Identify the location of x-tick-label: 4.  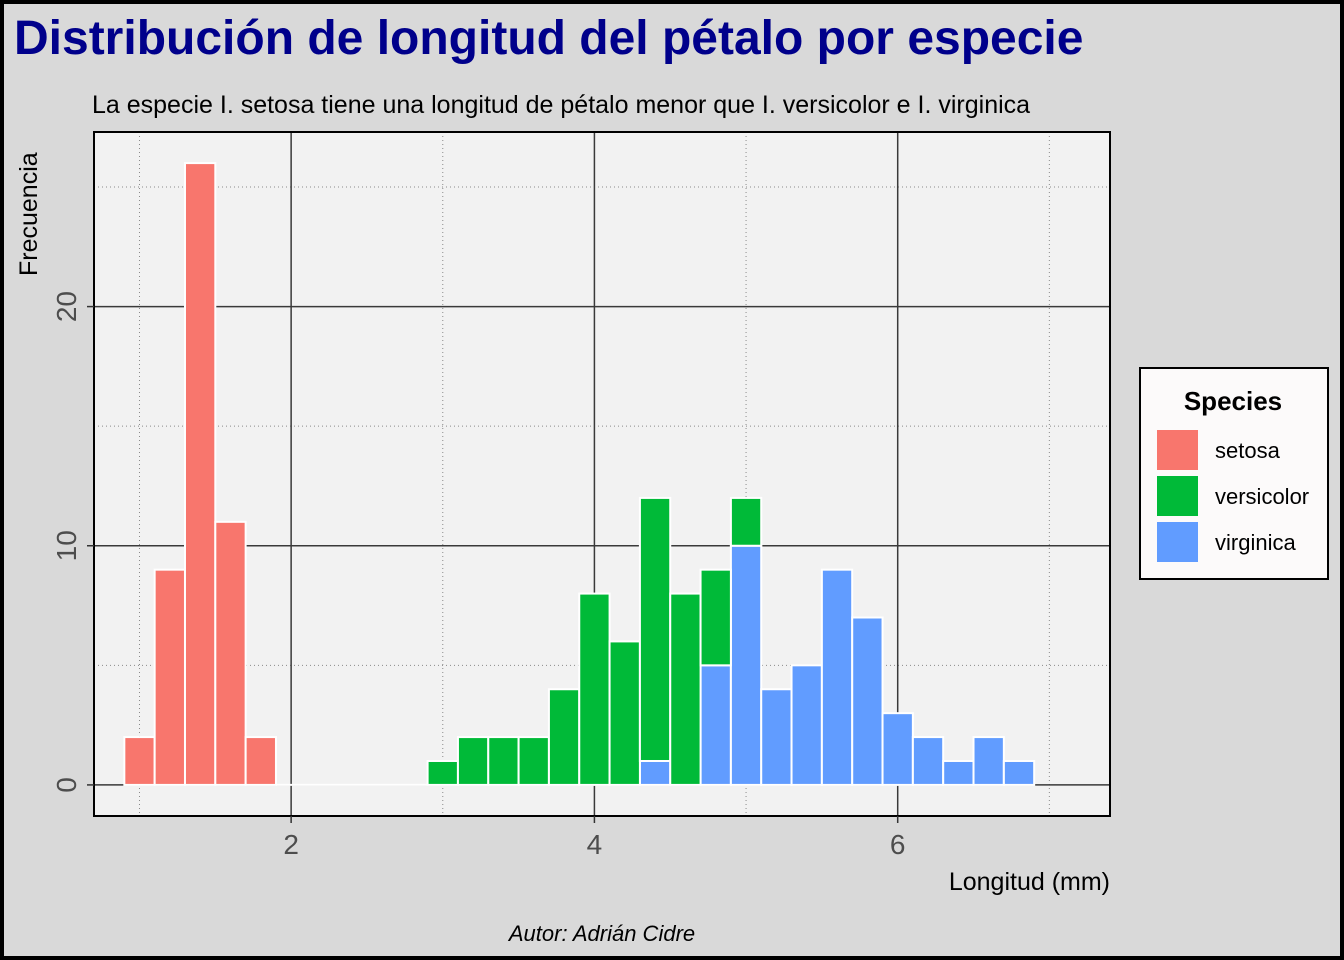
(595, 844).